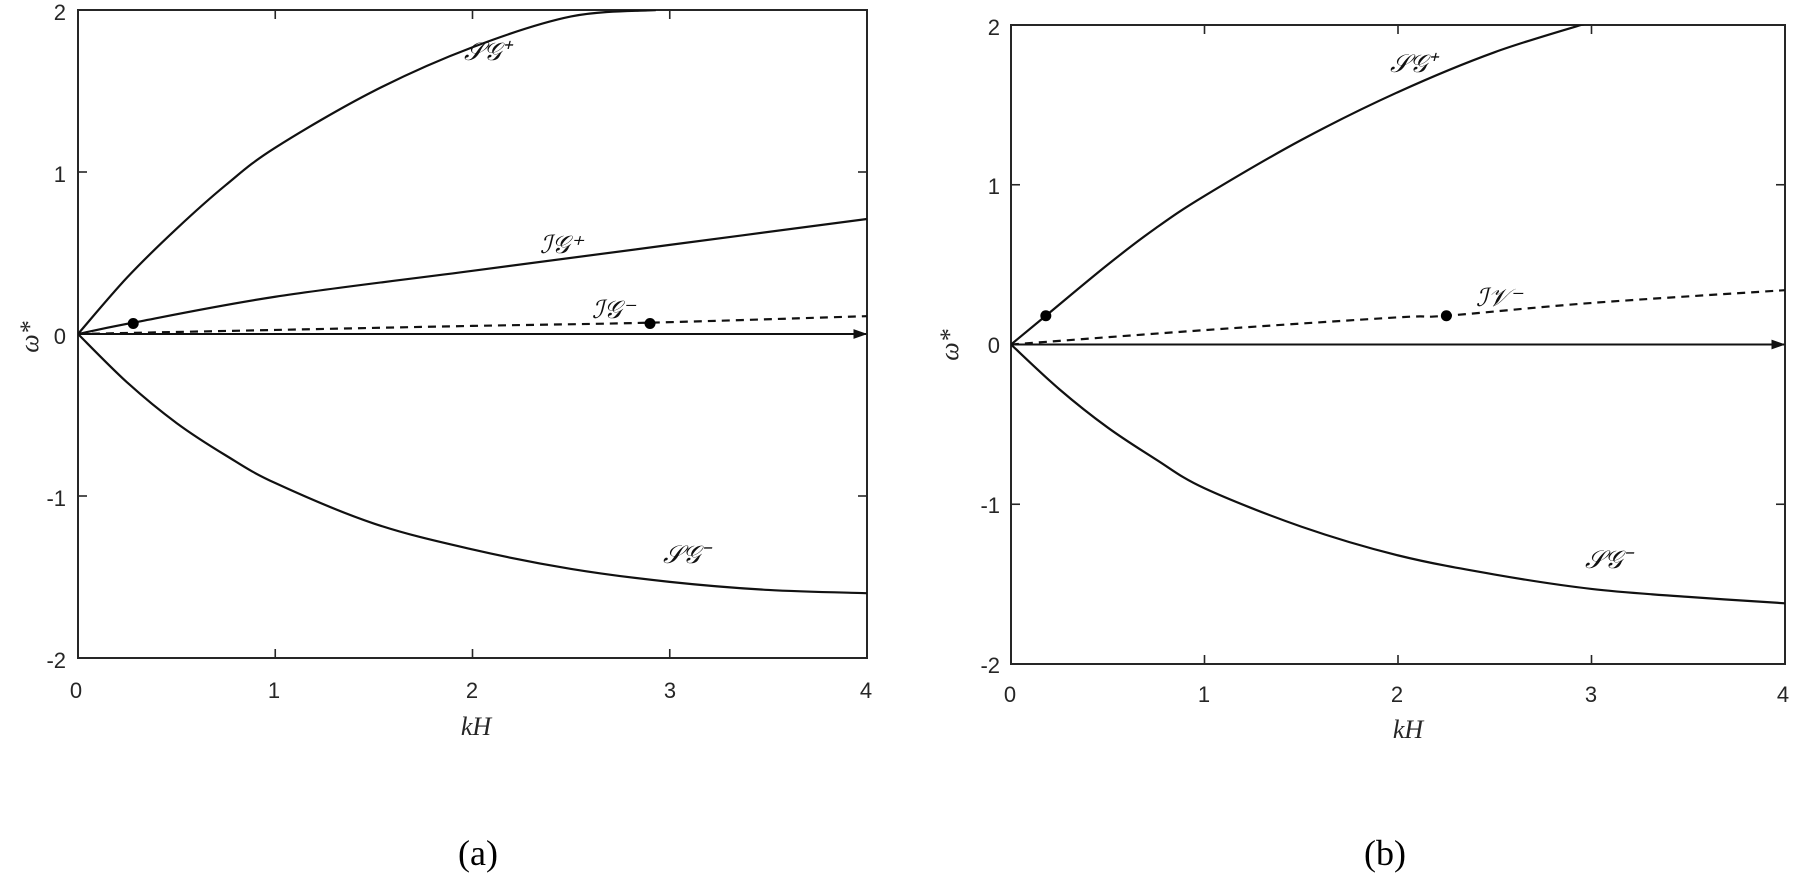 The width and height of the screenshot is (1794, 876). I want to click on curve-label-ig-plus: ℐ𝒢⁺, so click(562, 245).